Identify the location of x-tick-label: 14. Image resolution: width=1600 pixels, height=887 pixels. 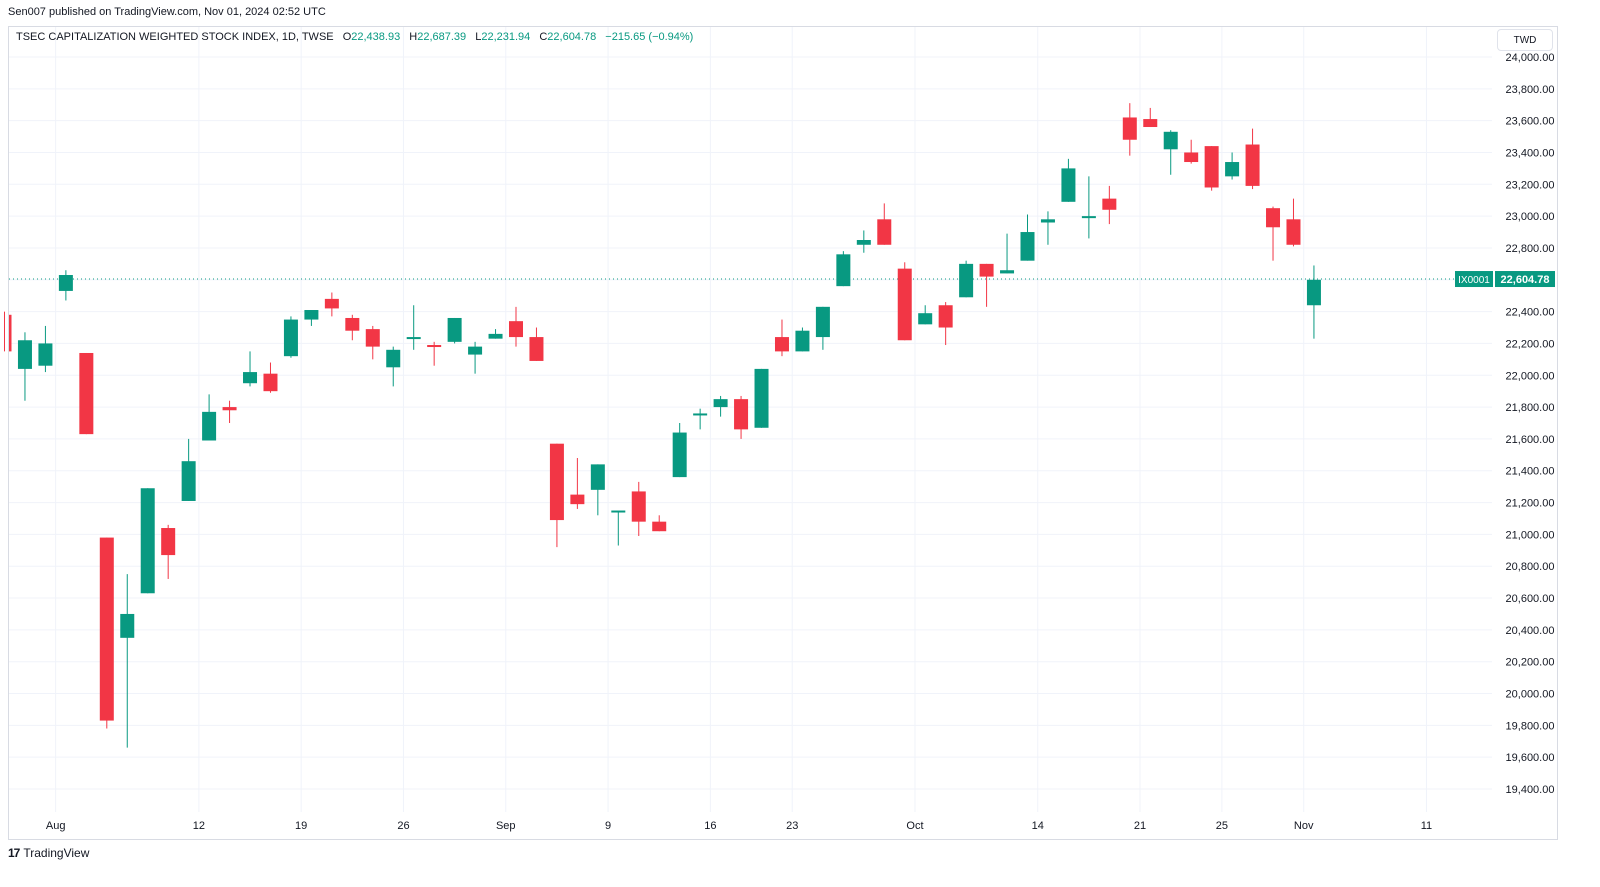
(1038, 826).